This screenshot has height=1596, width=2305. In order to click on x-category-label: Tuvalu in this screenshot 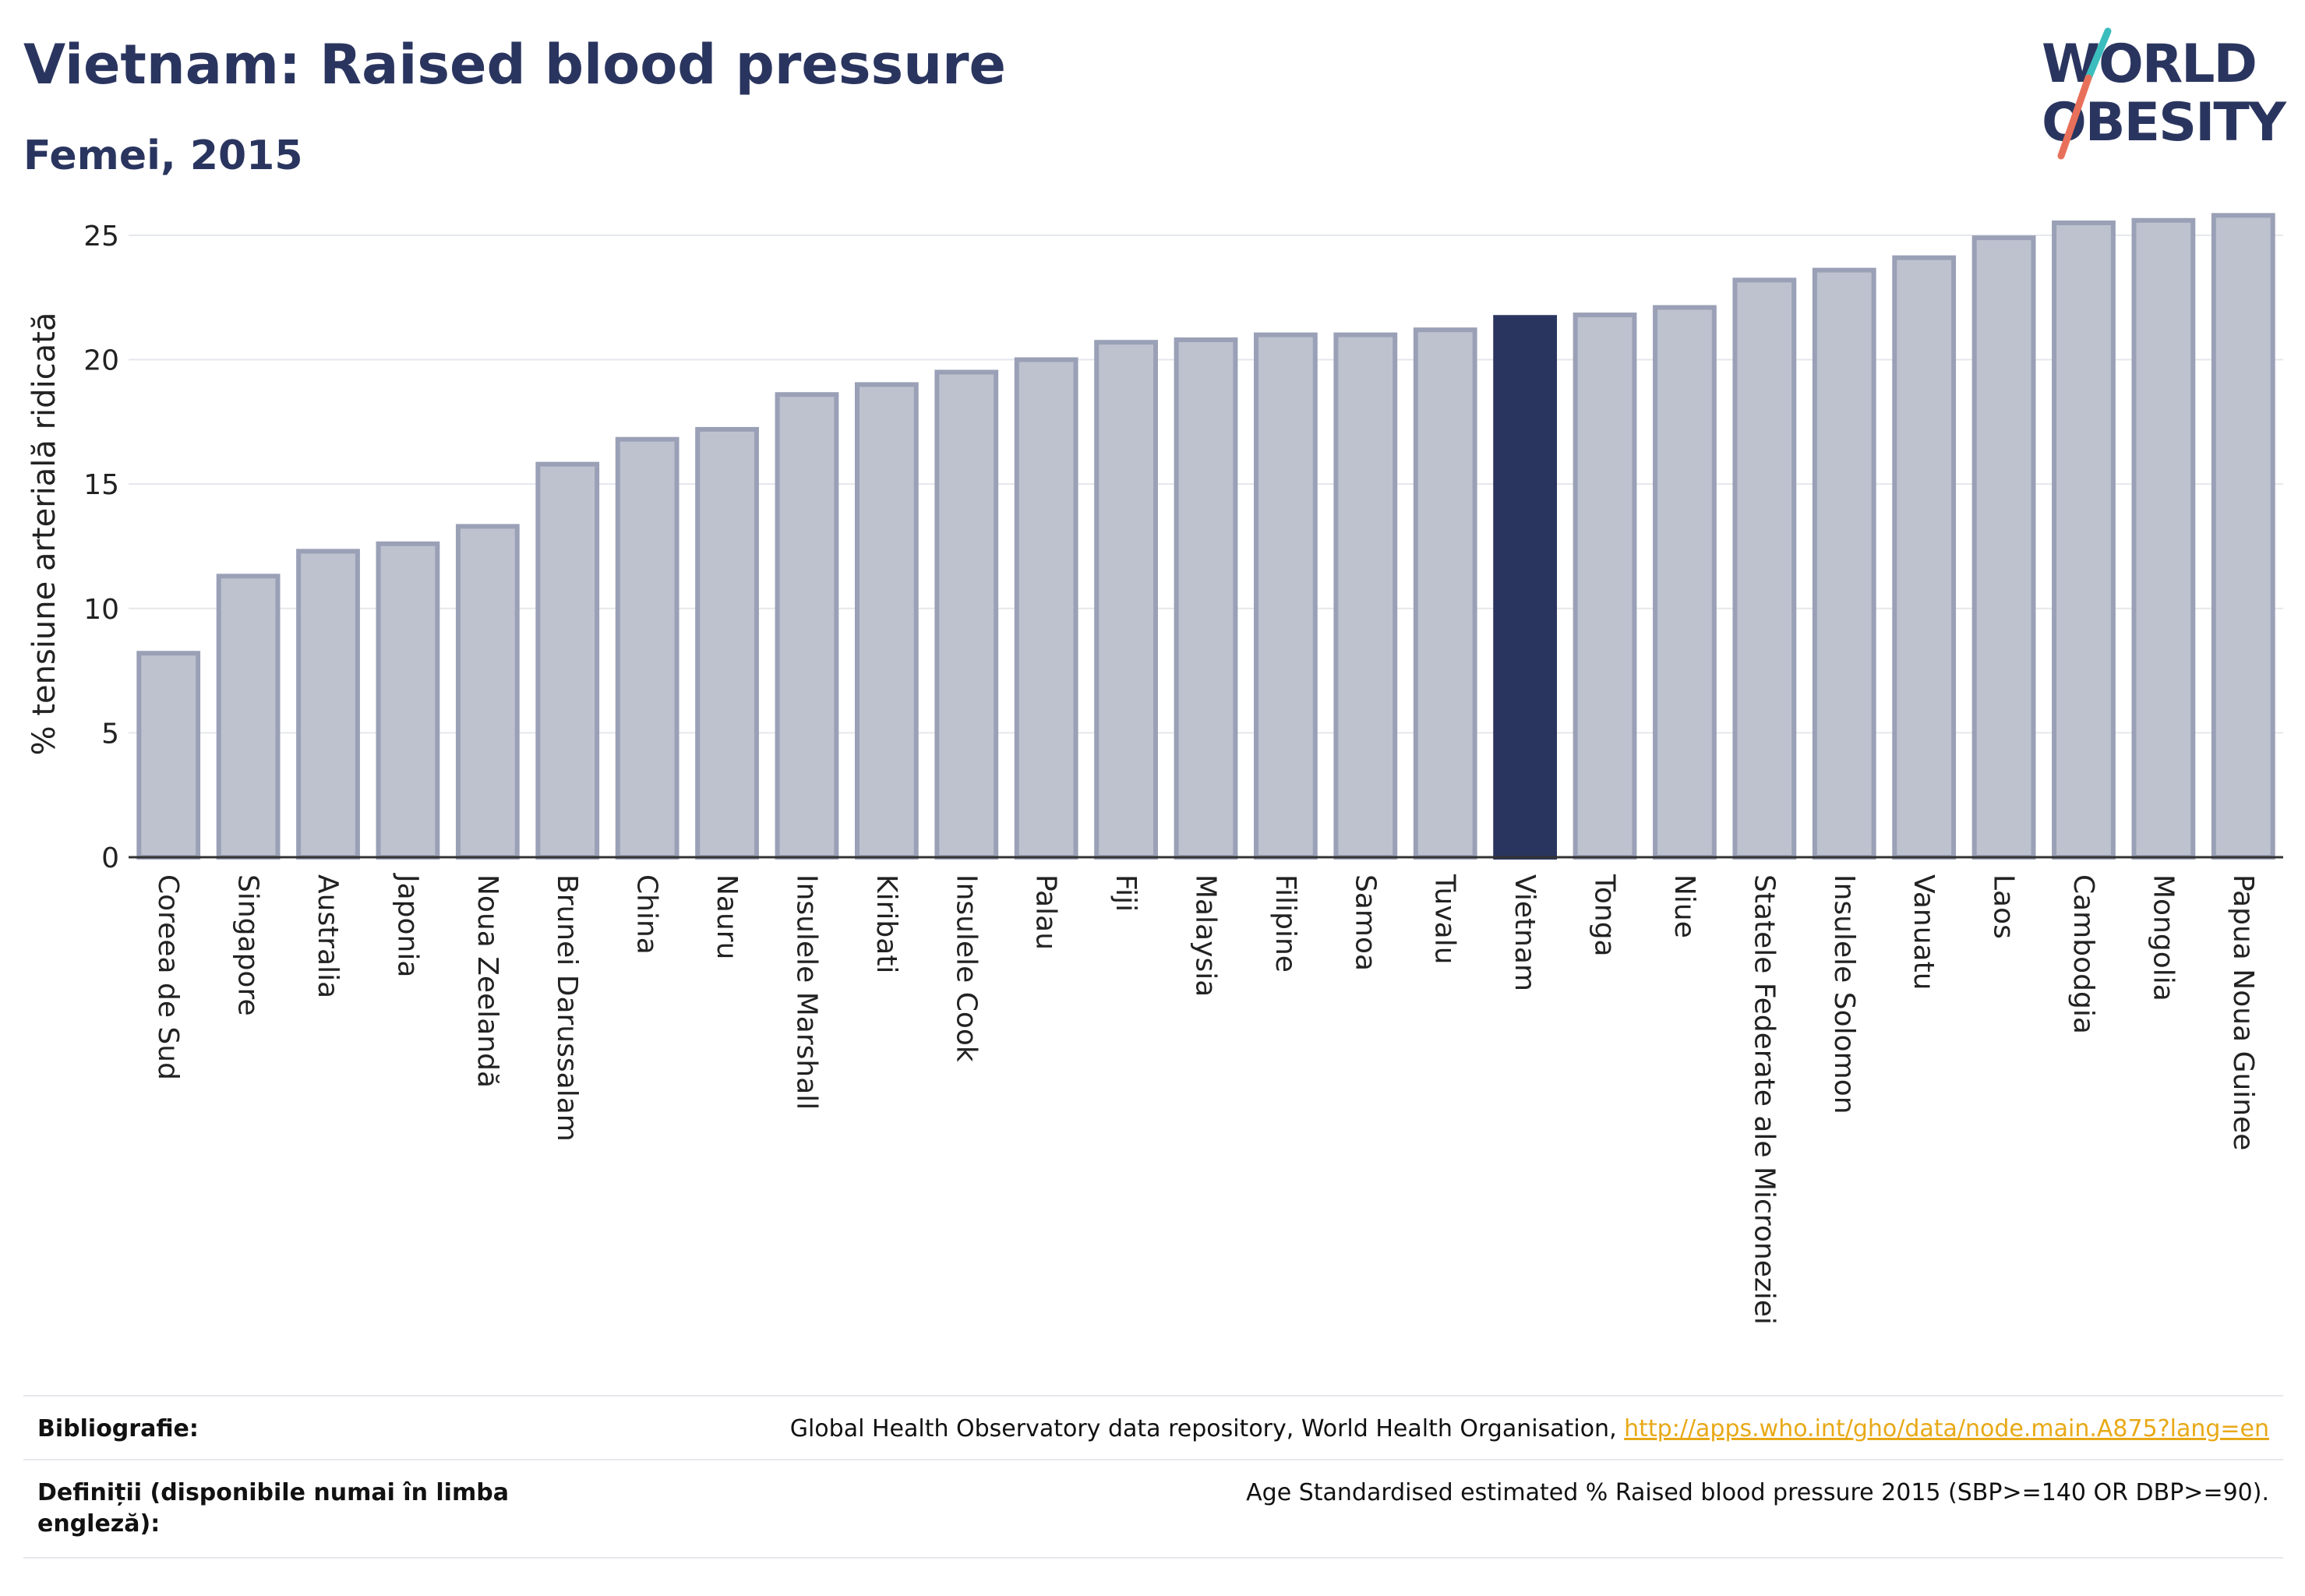, I will do `click(1445, 919)`.